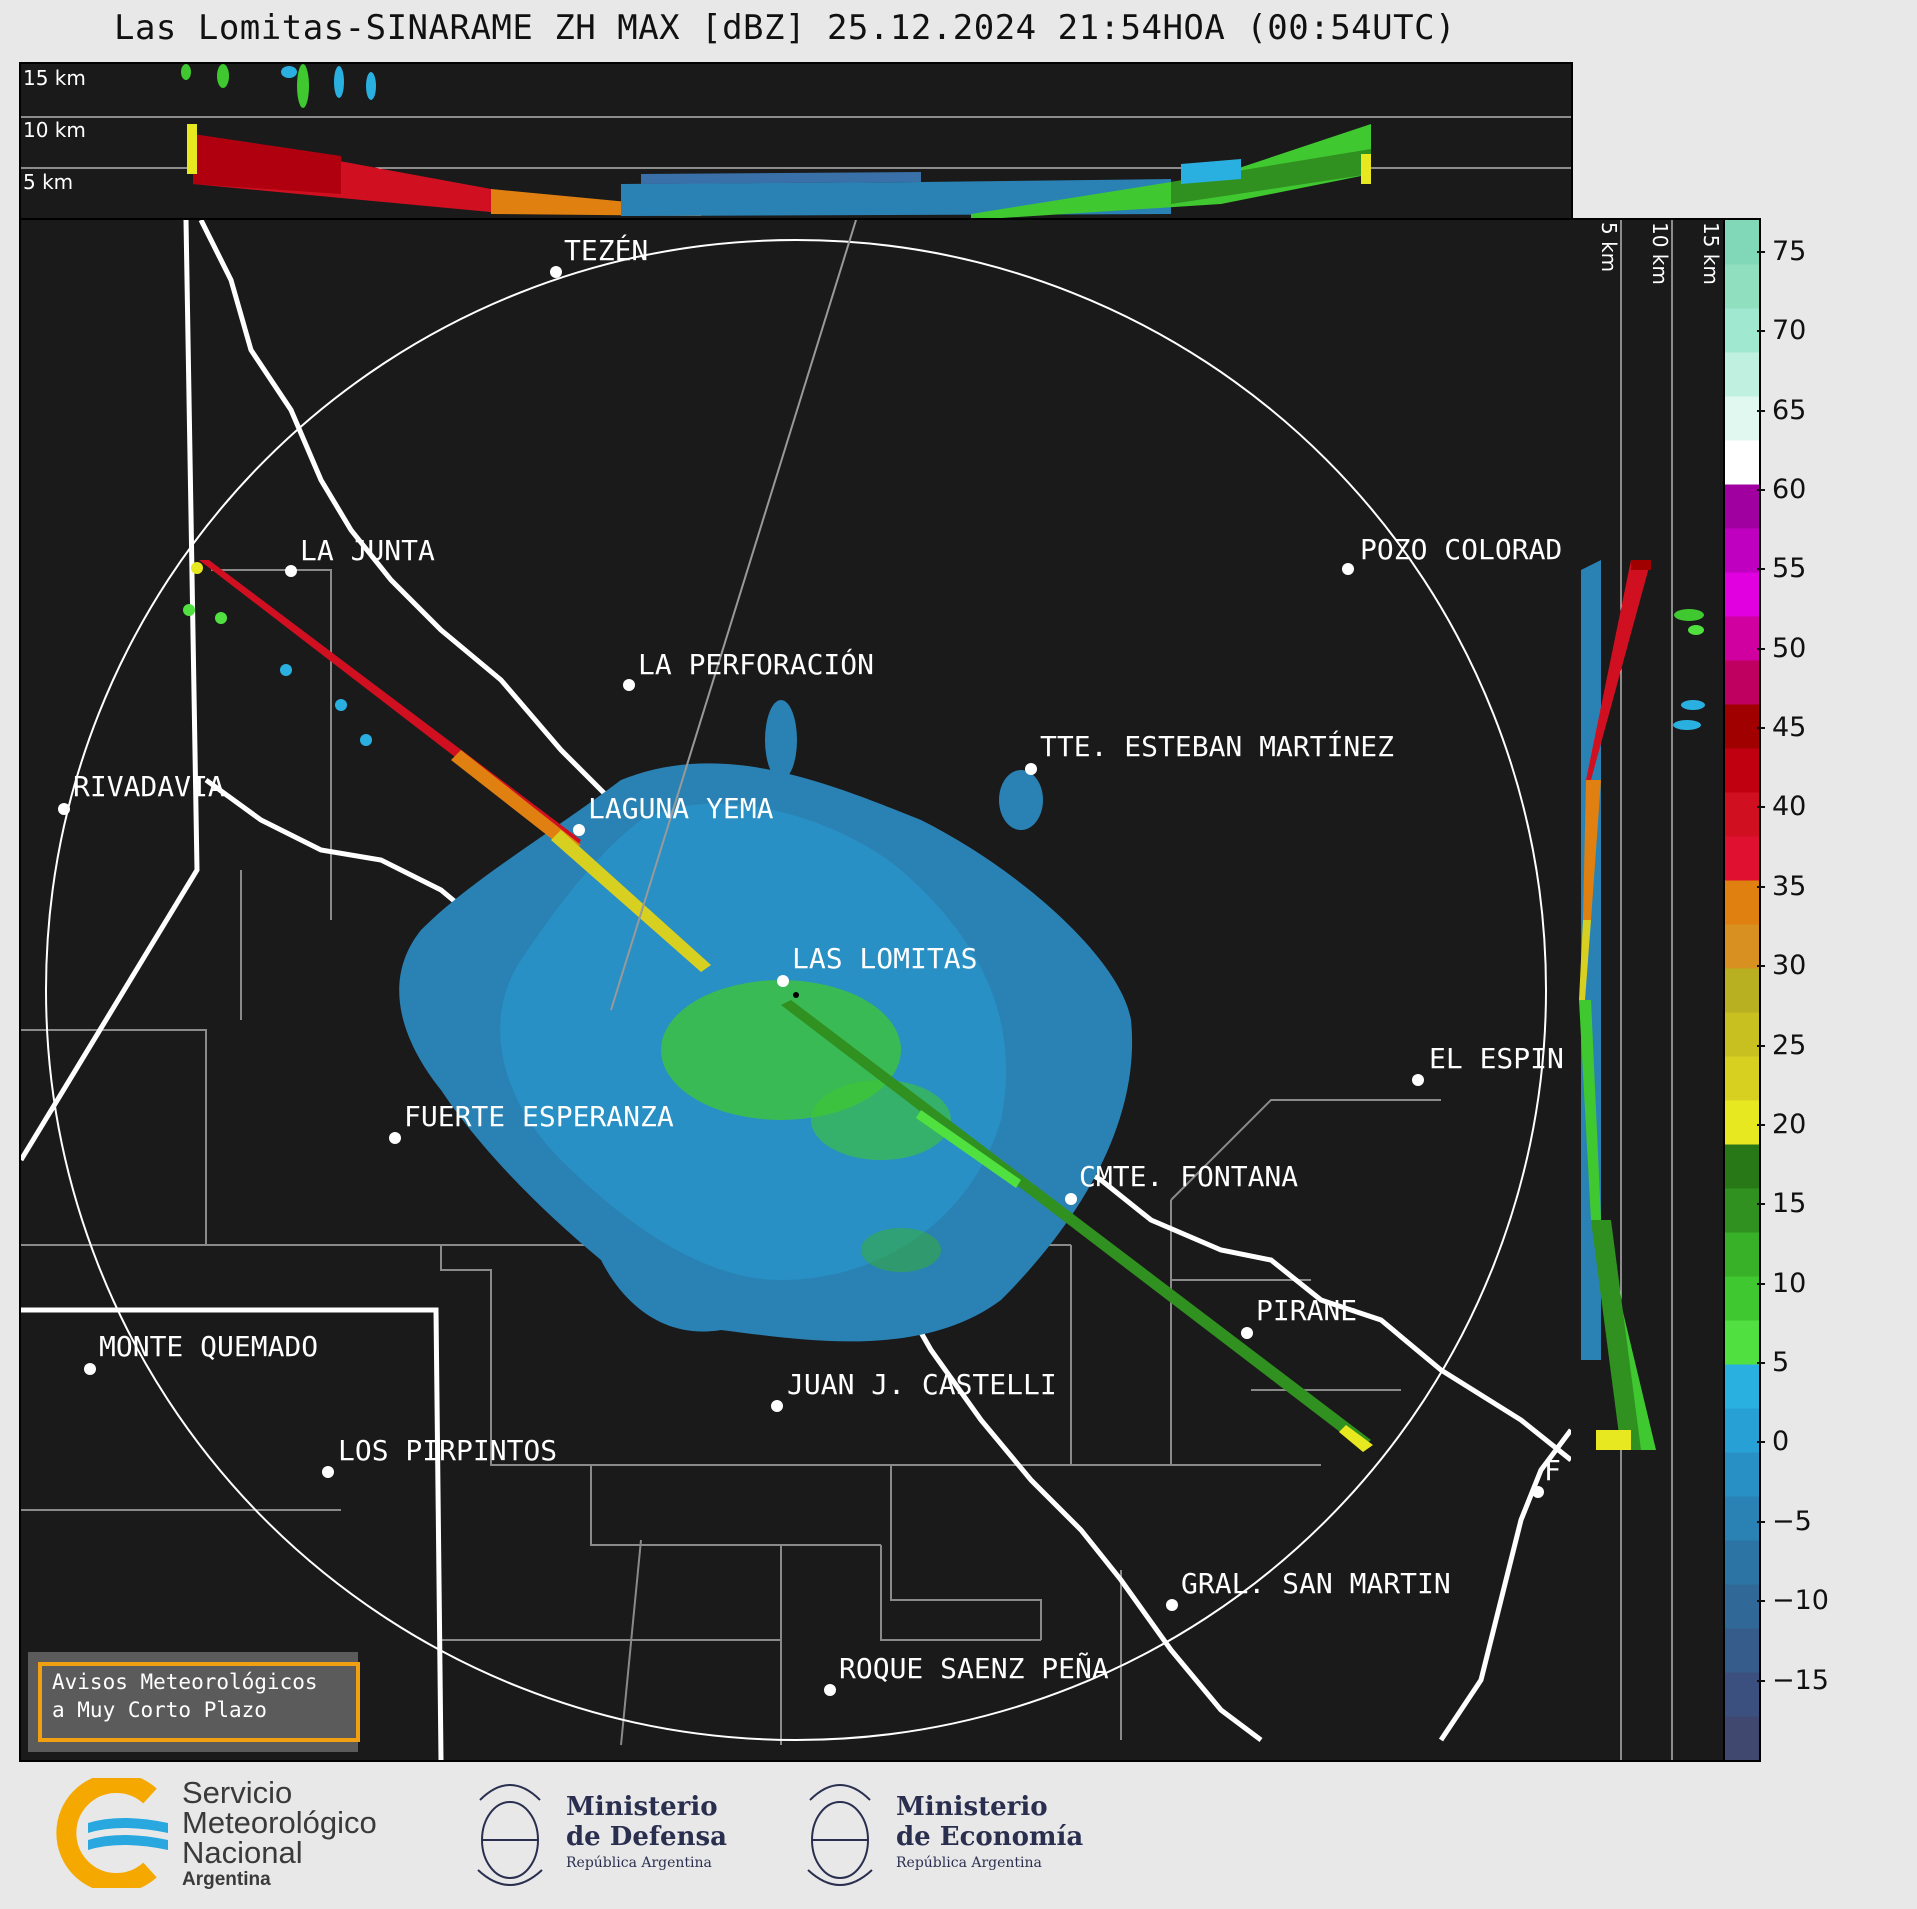 This screenshot has width=1917, height=1909. I want to click on top-cross-section-panel: 15 km 10 km 5 km, so click(796, 142).